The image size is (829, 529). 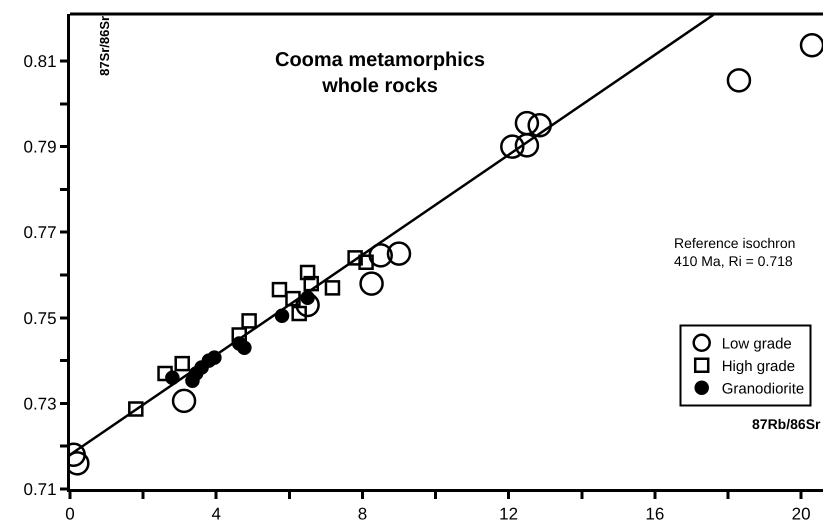 I want to click on y-tick-label: 0.81, so click(x=40, y=62).